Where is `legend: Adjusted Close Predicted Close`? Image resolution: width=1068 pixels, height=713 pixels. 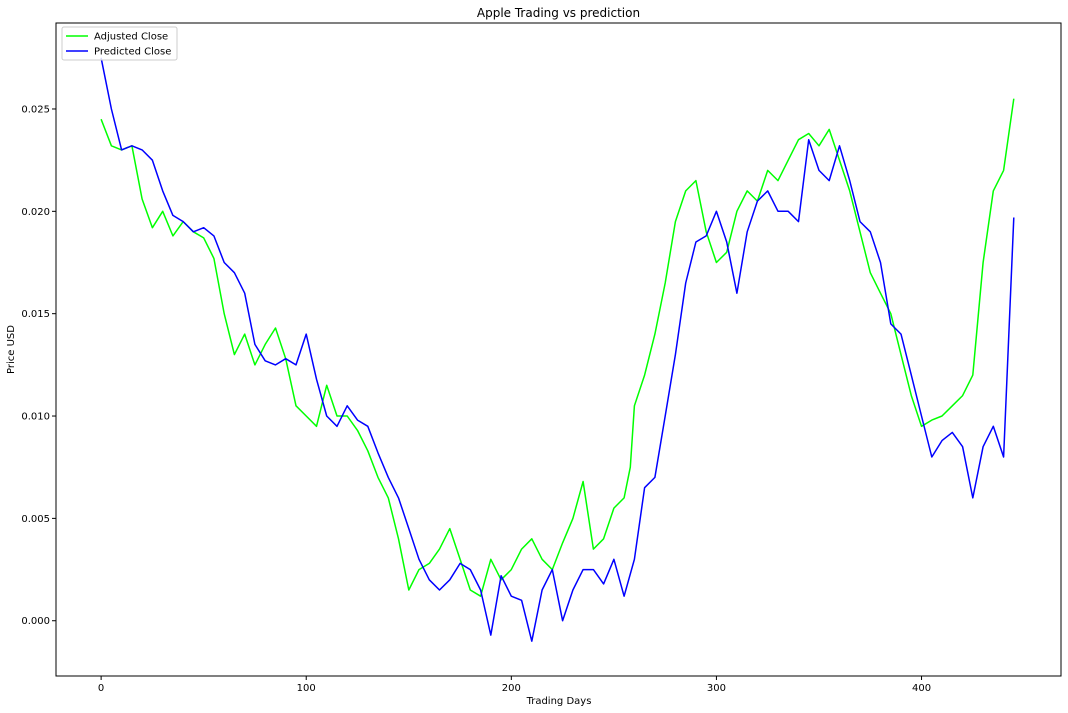 legend: Adjusted Close Predicted Close is located at coordinates (119, 43).